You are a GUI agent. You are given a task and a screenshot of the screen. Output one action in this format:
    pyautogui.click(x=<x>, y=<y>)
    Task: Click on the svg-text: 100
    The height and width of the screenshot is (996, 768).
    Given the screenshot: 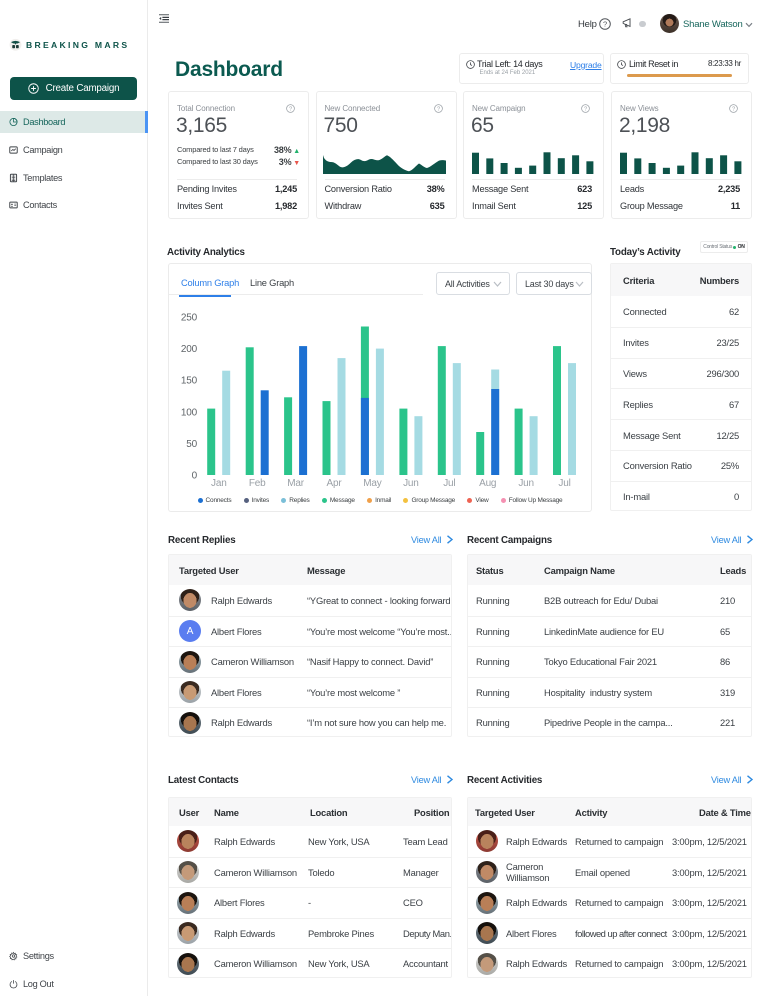 What is the action you would take?
    pyautogui.click(x=189, y=412)
    